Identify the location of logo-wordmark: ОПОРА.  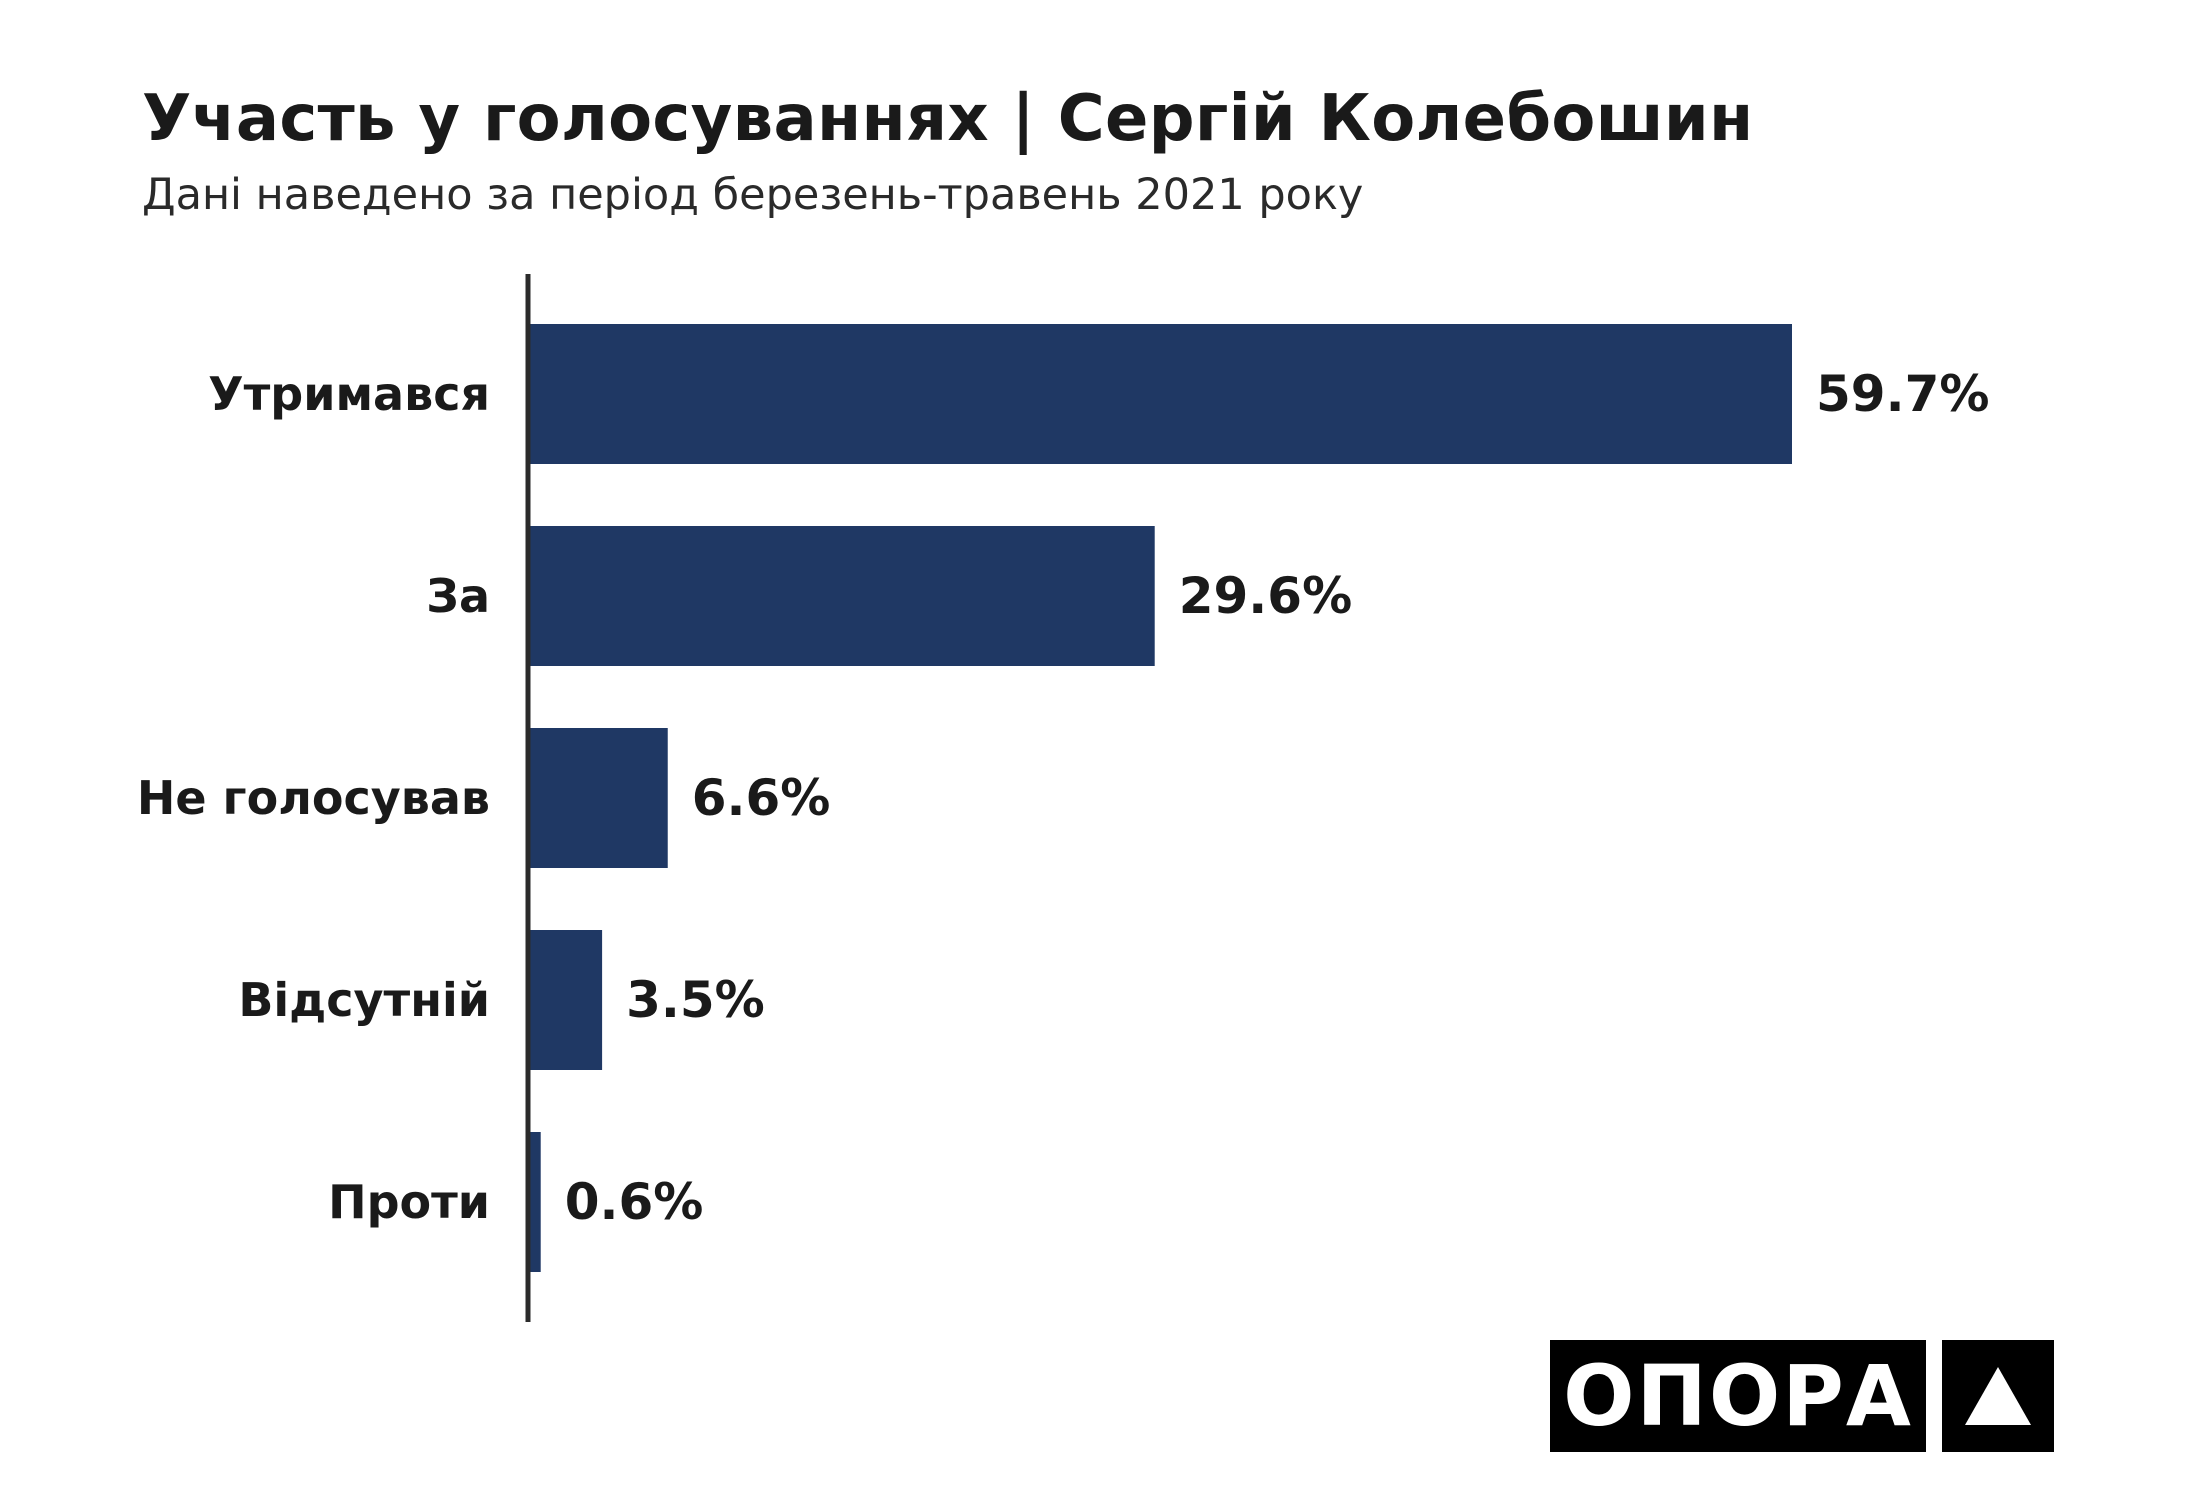
(1738, 1396).